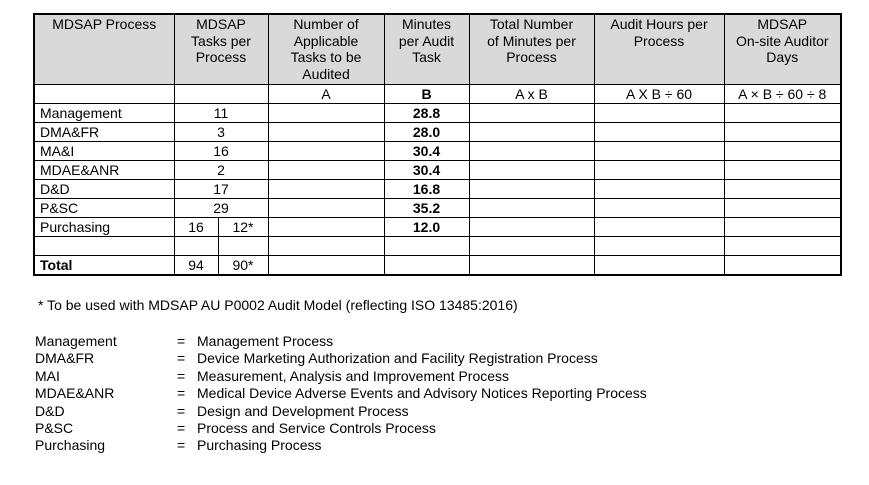  What do you see at coordinates (75, 393) in the screenshot?
I see `legend-term: MDAE&ANR` at bounding box center [75, 393].